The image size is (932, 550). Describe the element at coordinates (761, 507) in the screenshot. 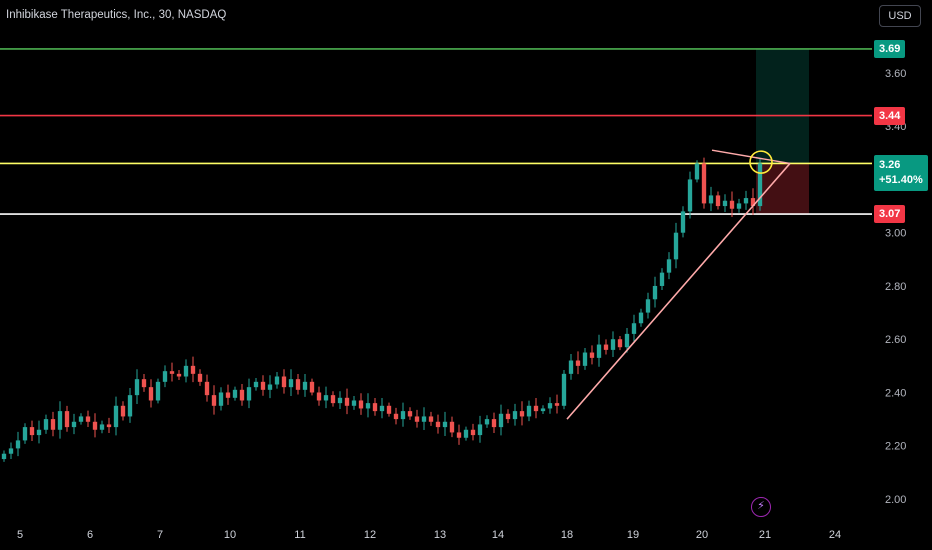

I see `lightning-icon: ⚡︎` at that location.